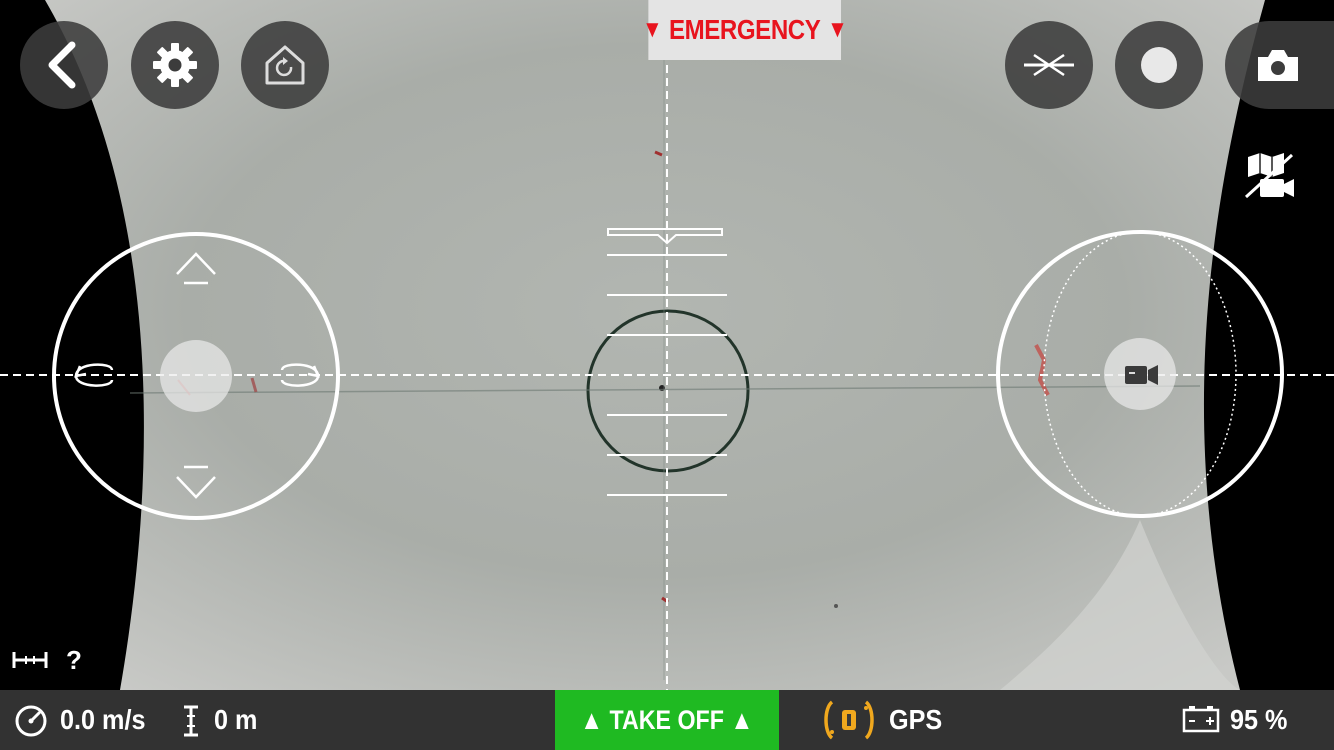 The image size is (1334, 750). I want to click on altitude-icon, so click(191, 723).